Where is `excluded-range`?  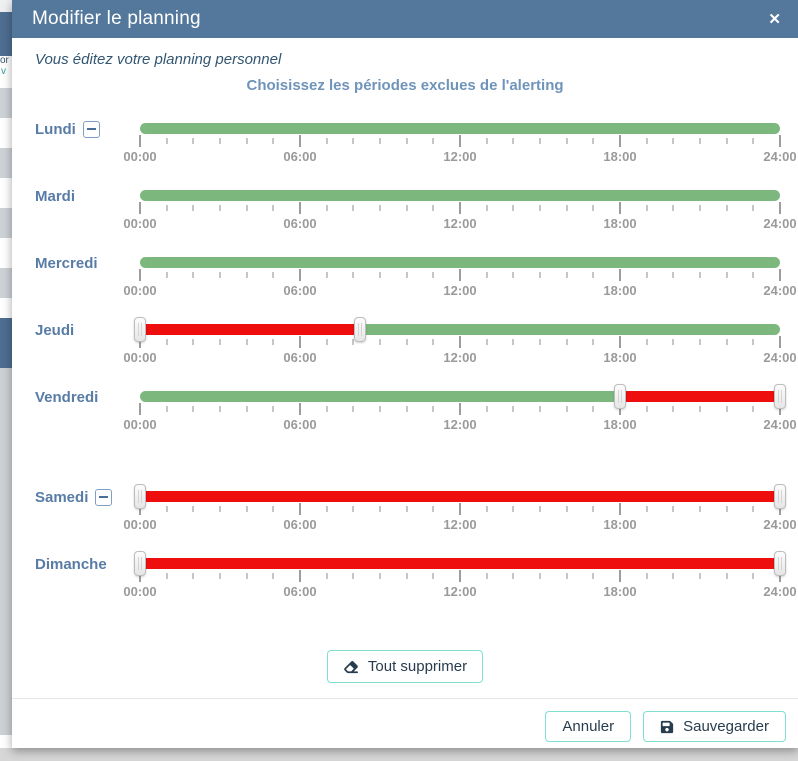 excluded-range is located at coordinates (700, 396).